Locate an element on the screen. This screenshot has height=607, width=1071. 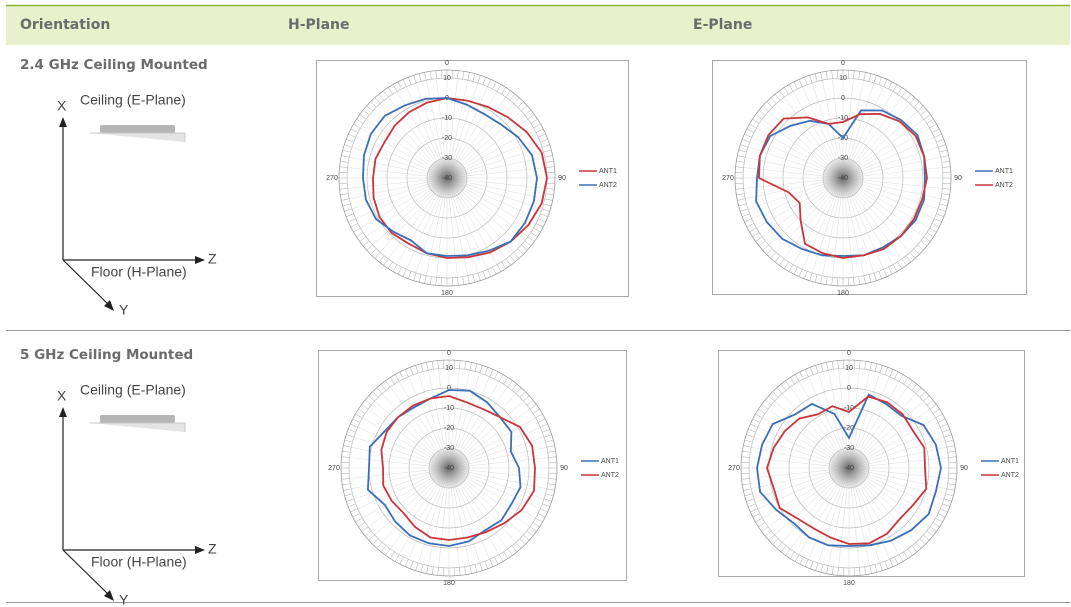
r-tick-label: -20 is located at coordinates (449, 428).